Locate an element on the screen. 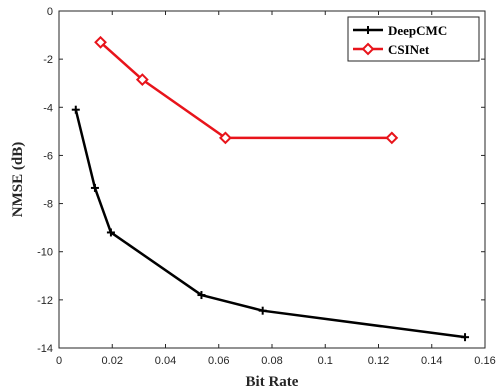 Image resolution: width=501 pixels, height=391 pixels. legend-box is located at coordinates (413, 39).